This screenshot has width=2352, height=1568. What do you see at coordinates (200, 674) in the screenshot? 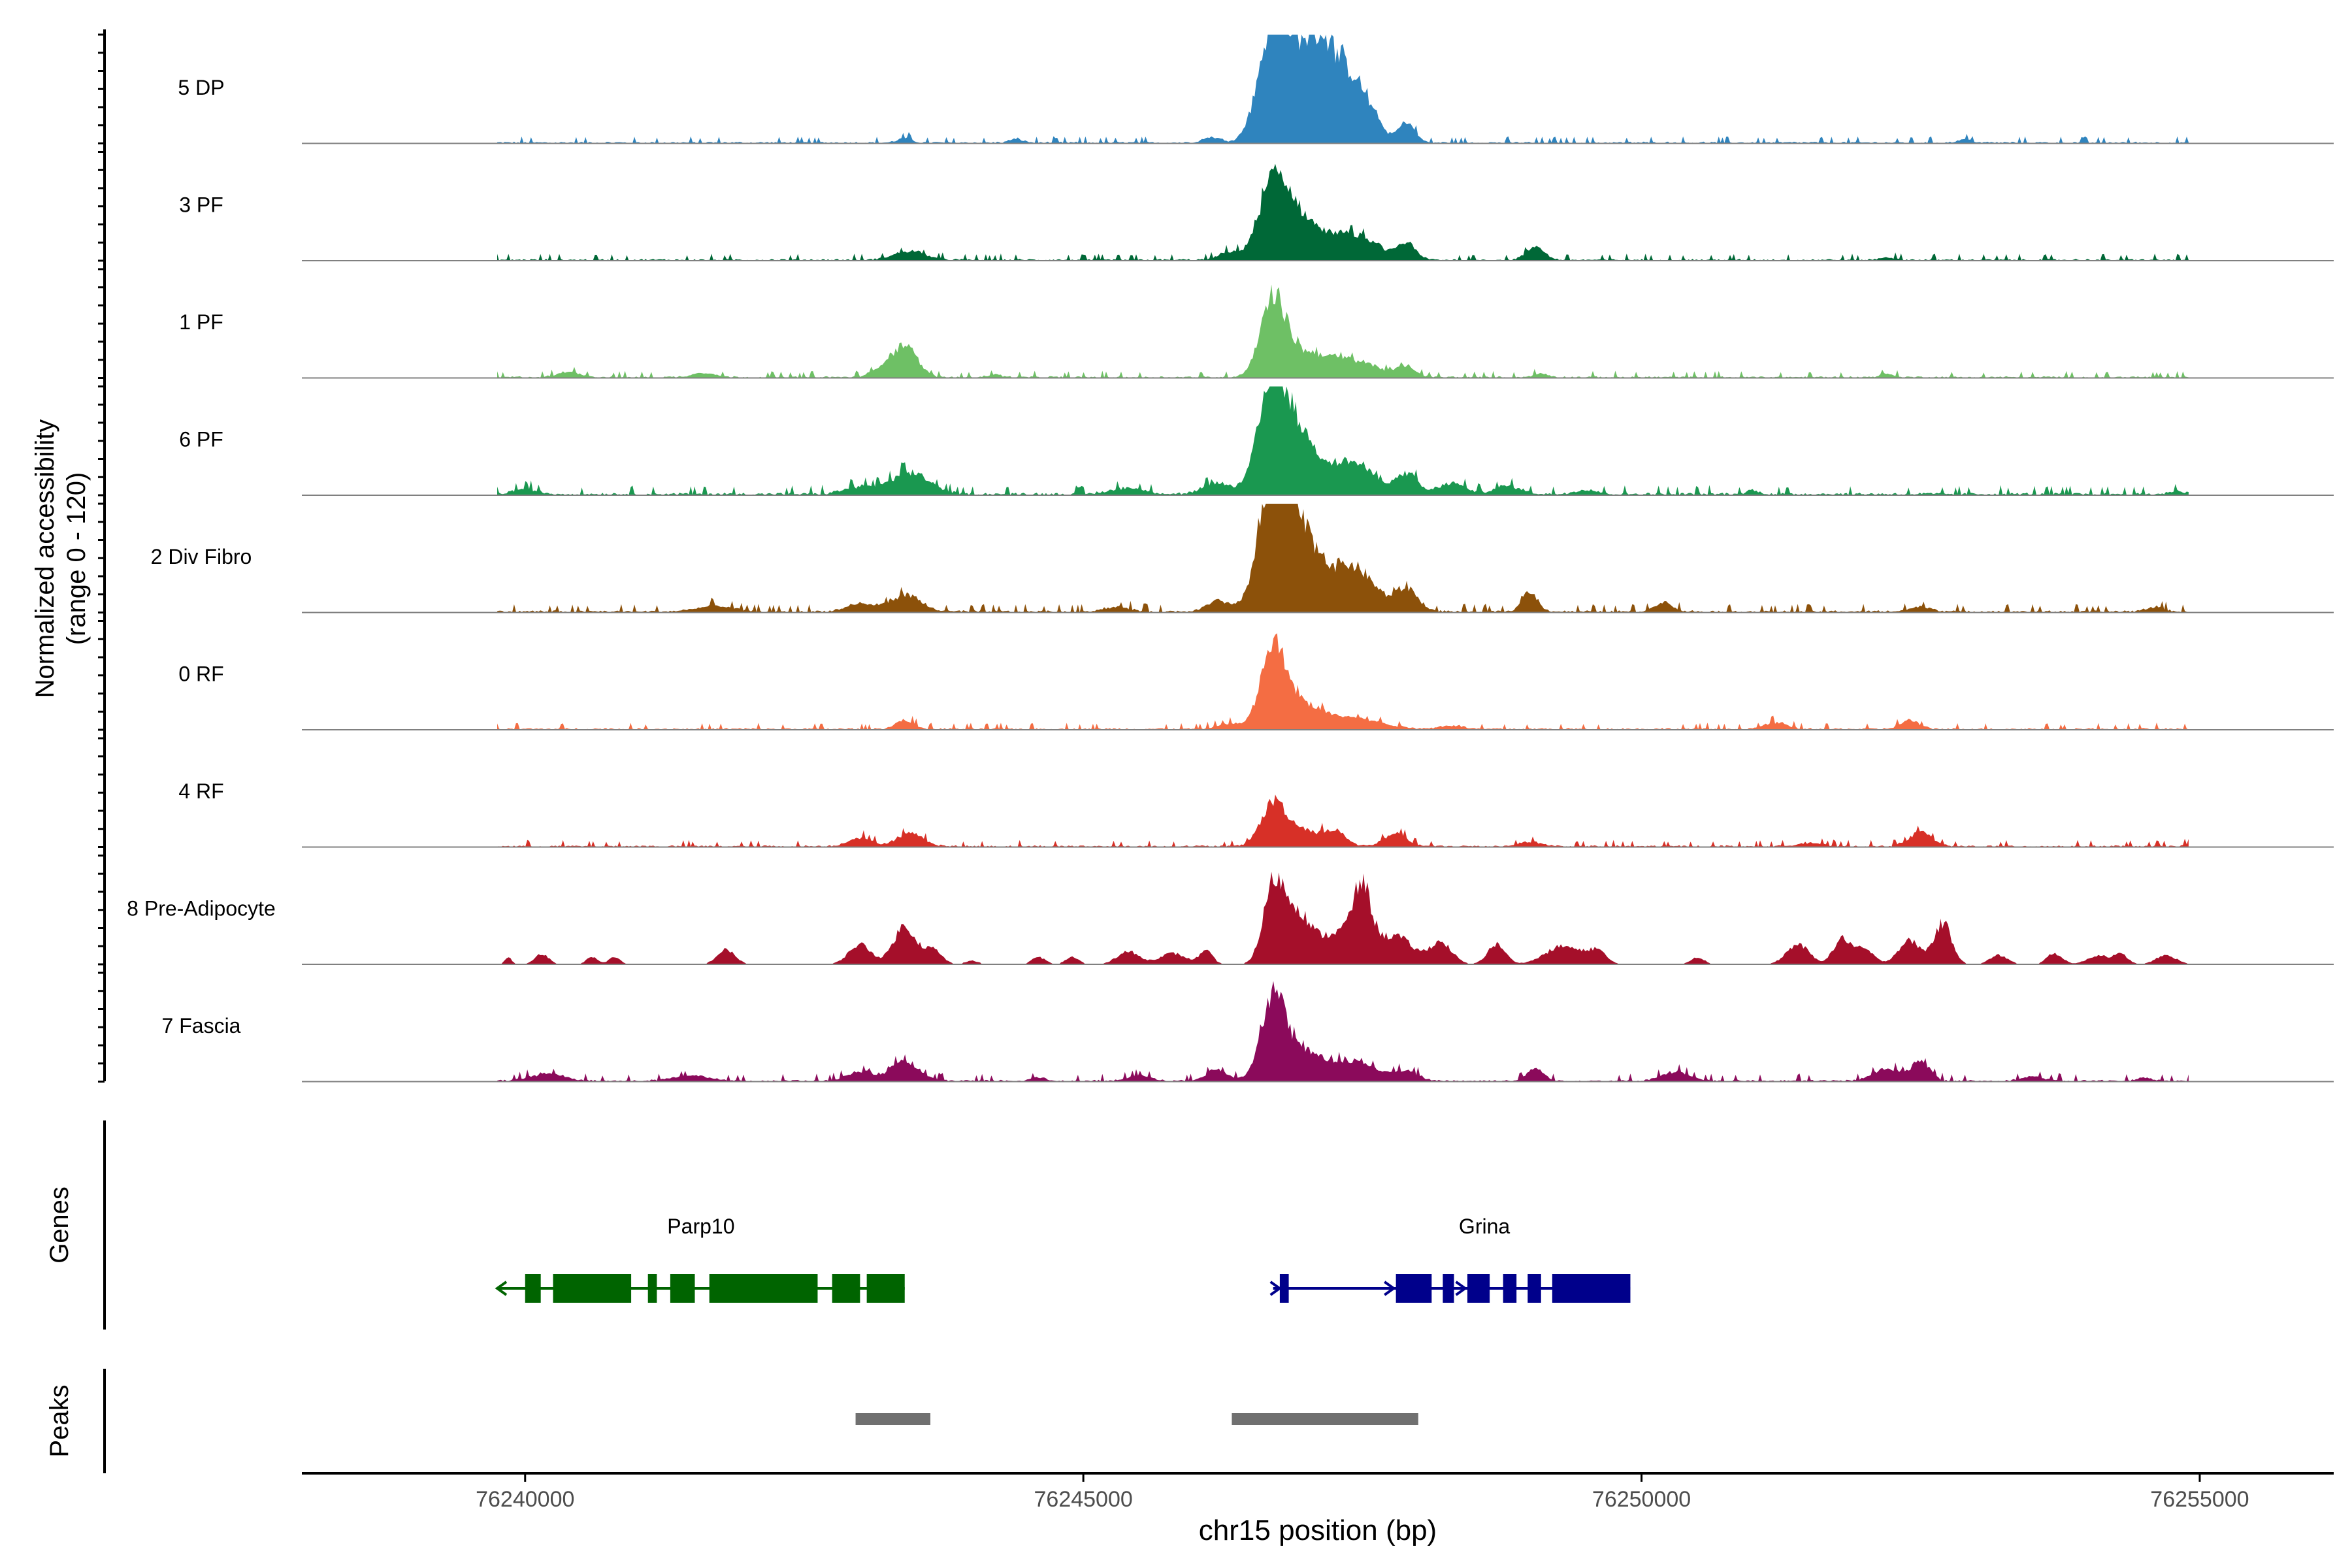
I see `track-6-label: 0 RF` at bounding box center [200, 674].